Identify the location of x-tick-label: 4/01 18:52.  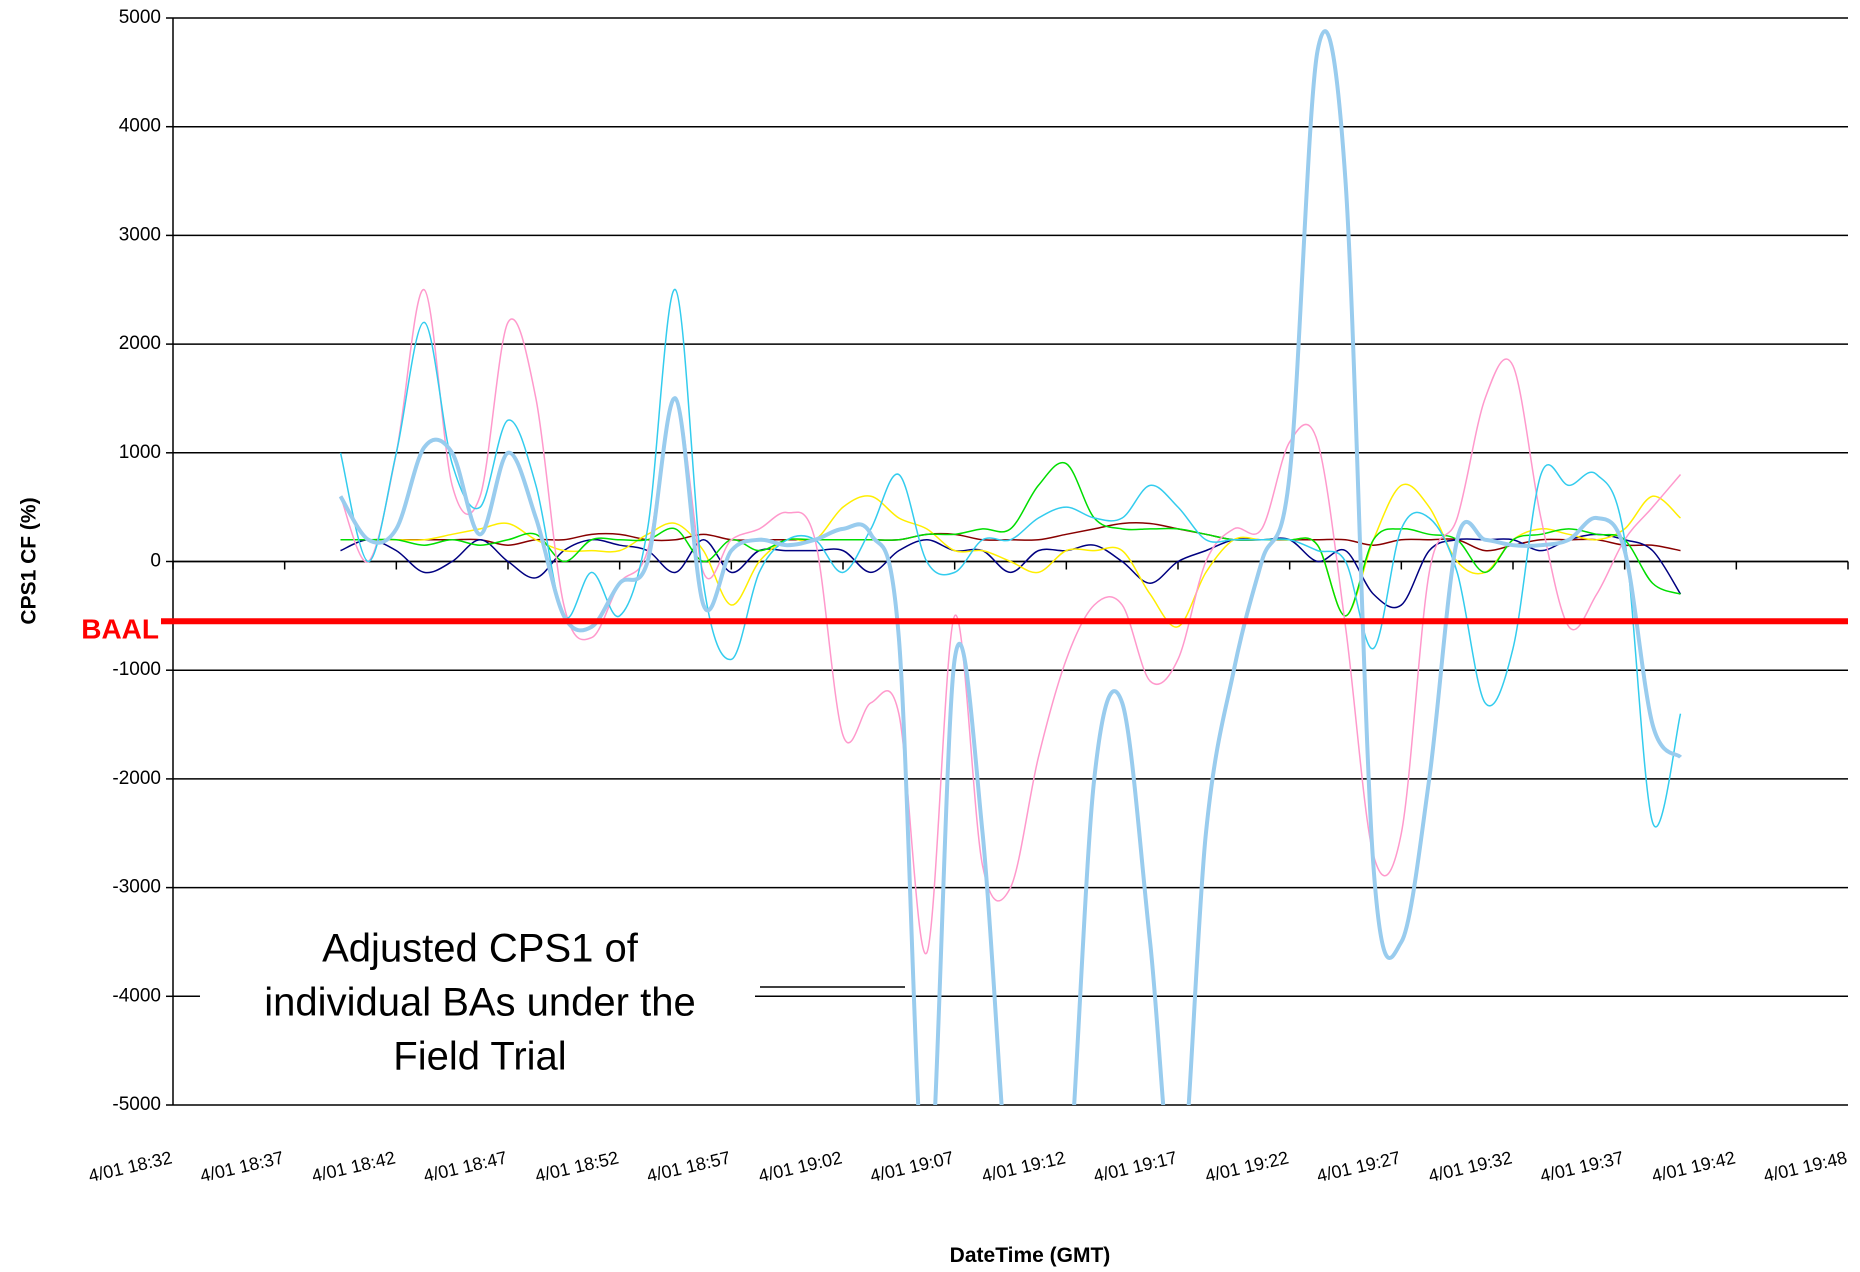
(576, 1166).